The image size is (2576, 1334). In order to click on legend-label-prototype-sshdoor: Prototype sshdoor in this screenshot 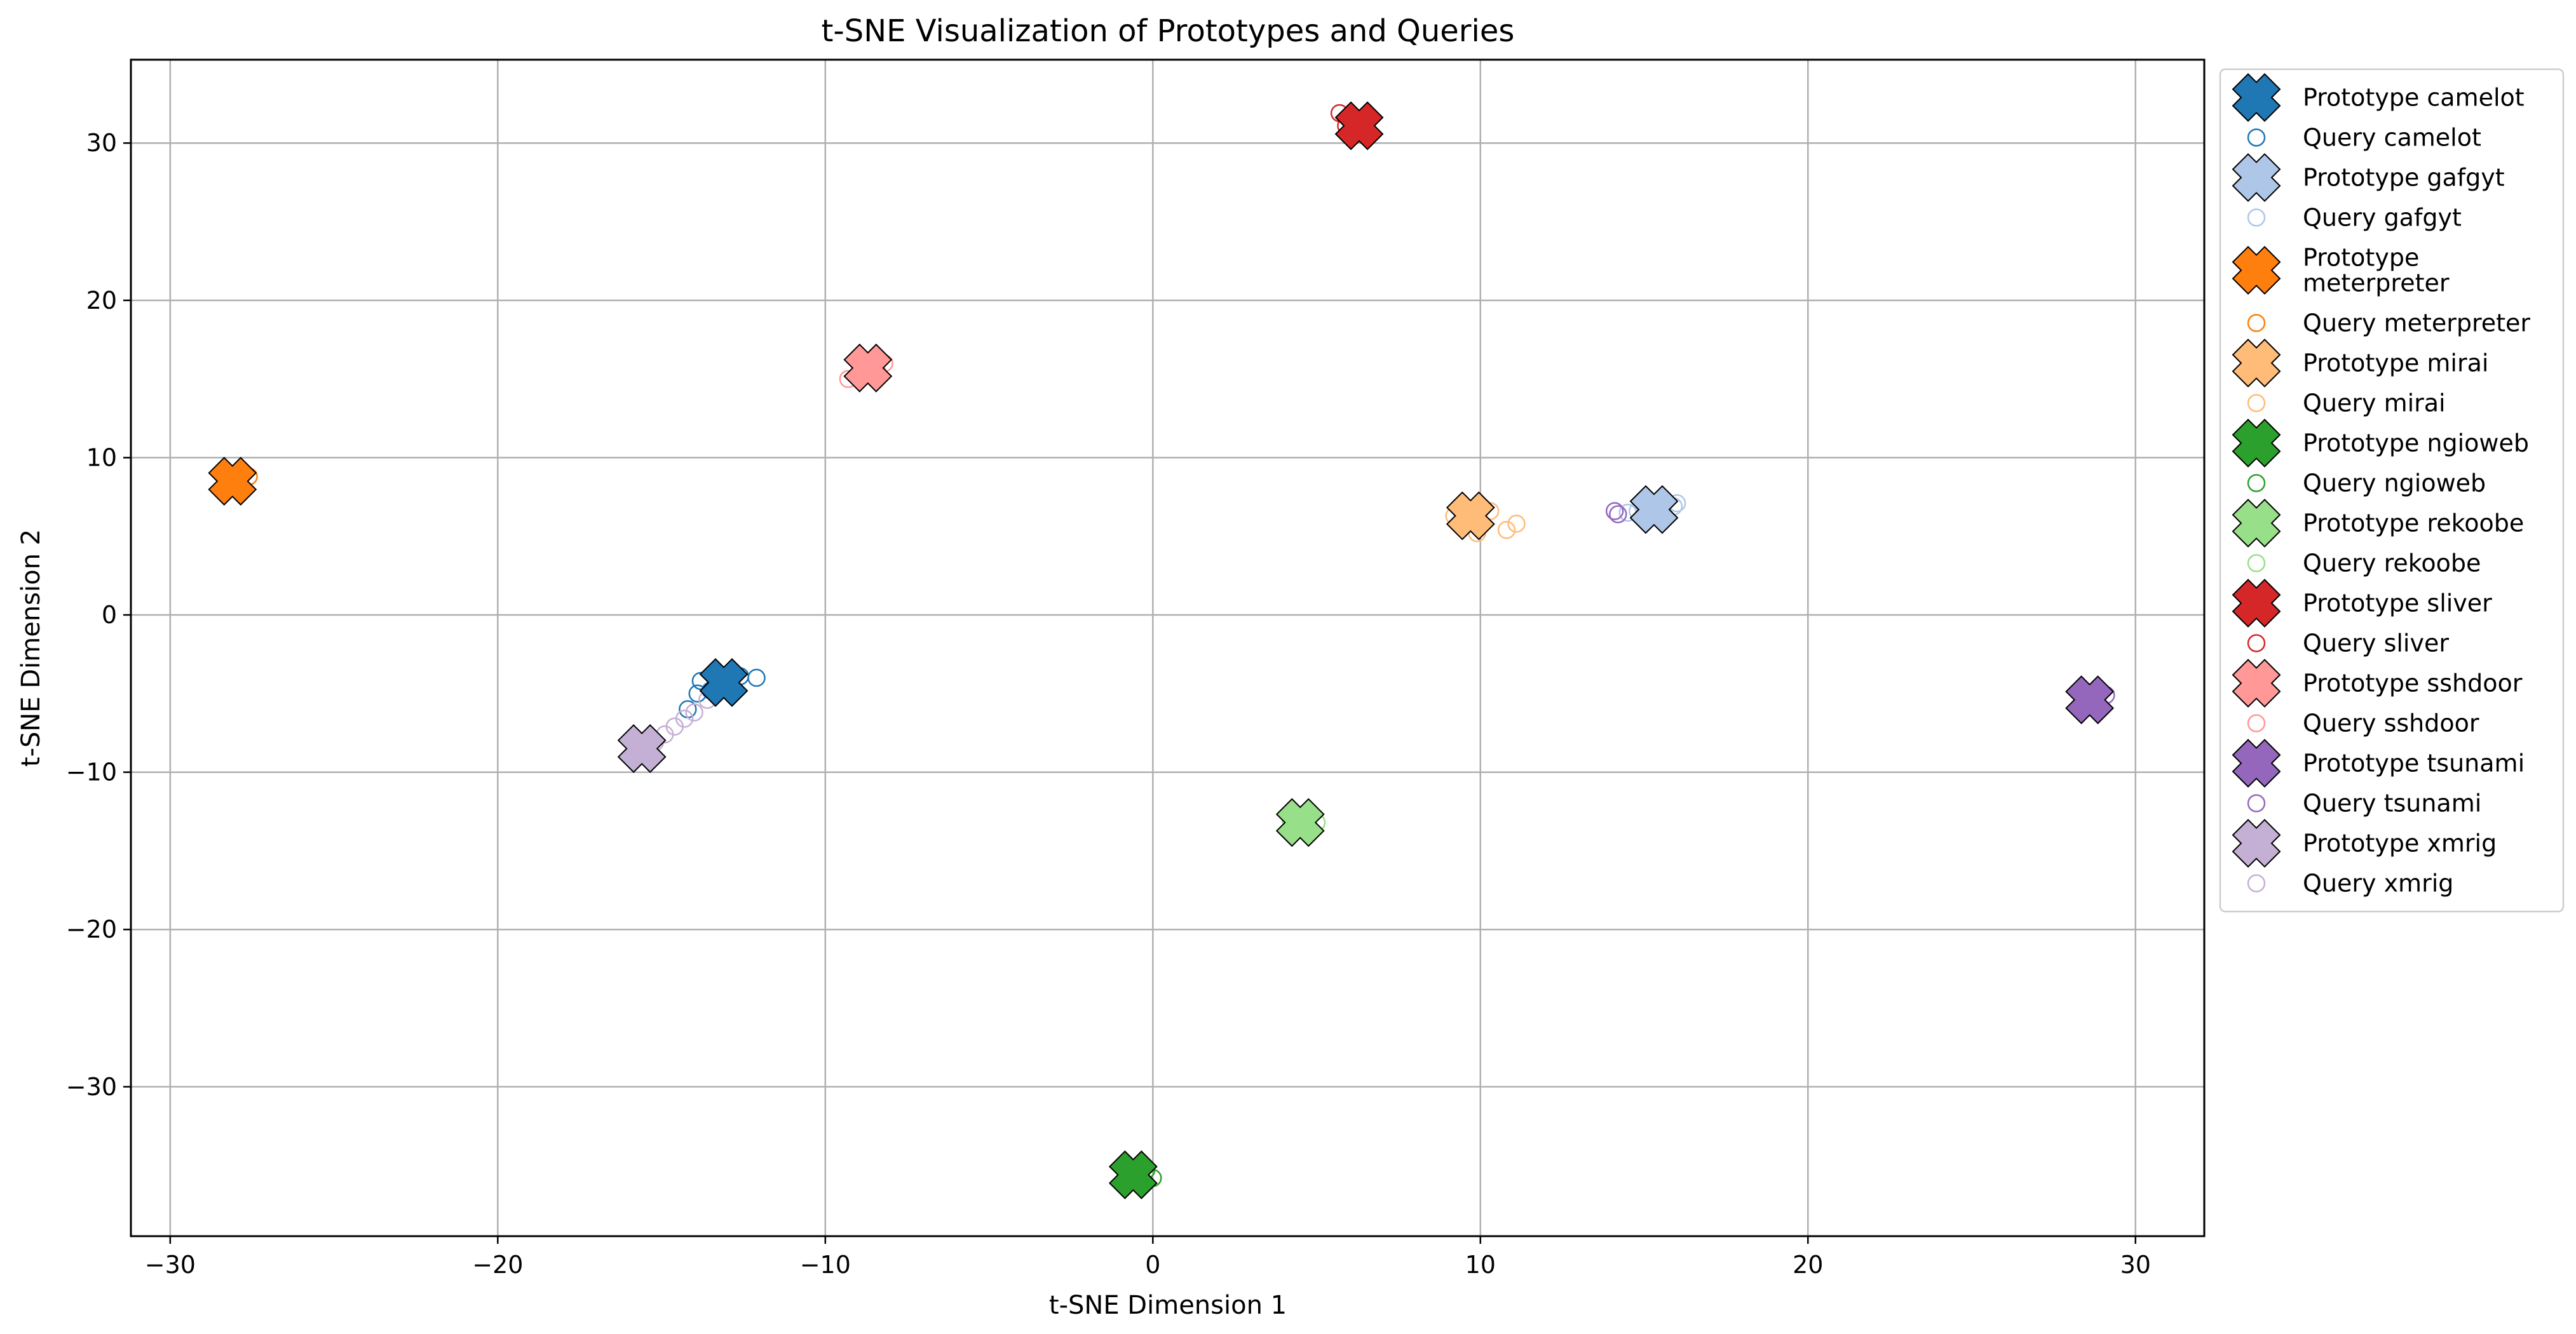, I will do `click(2413, 683)`.